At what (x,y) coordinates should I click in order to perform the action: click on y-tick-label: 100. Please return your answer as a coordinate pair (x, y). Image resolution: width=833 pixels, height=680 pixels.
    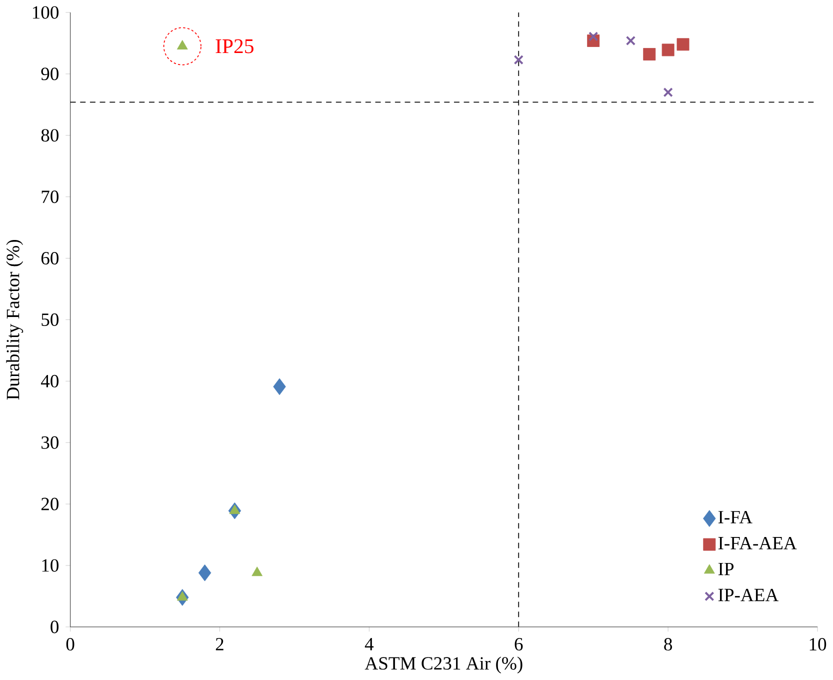
    Looking at the image, I should click on (45, 12).